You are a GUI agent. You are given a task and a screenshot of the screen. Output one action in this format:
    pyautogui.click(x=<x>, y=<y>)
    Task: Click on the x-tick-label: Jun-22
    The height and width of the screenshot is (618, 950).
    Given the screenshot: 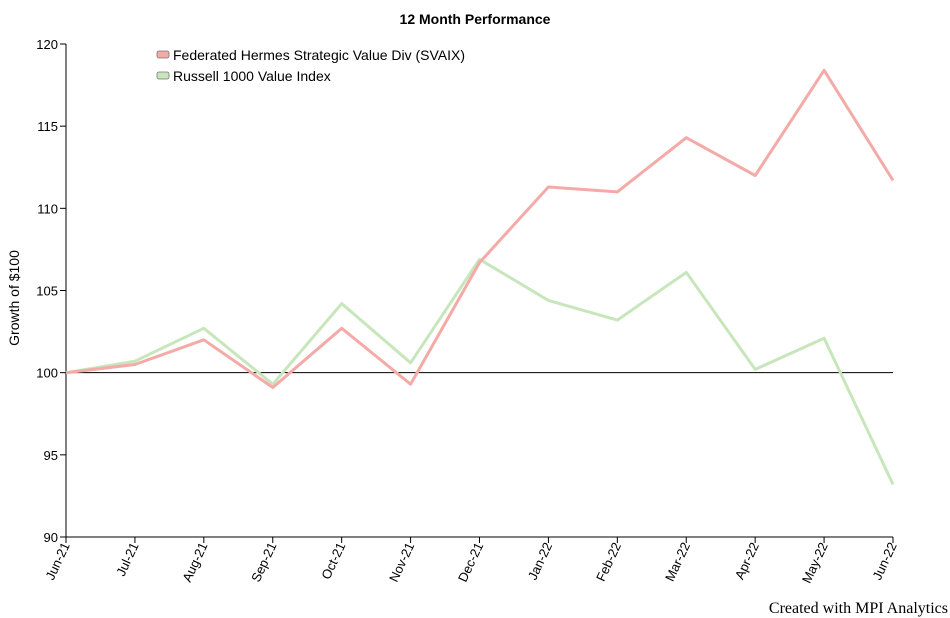 What is the action you would take?
    pyautogui.click(x=884, y=561)
    